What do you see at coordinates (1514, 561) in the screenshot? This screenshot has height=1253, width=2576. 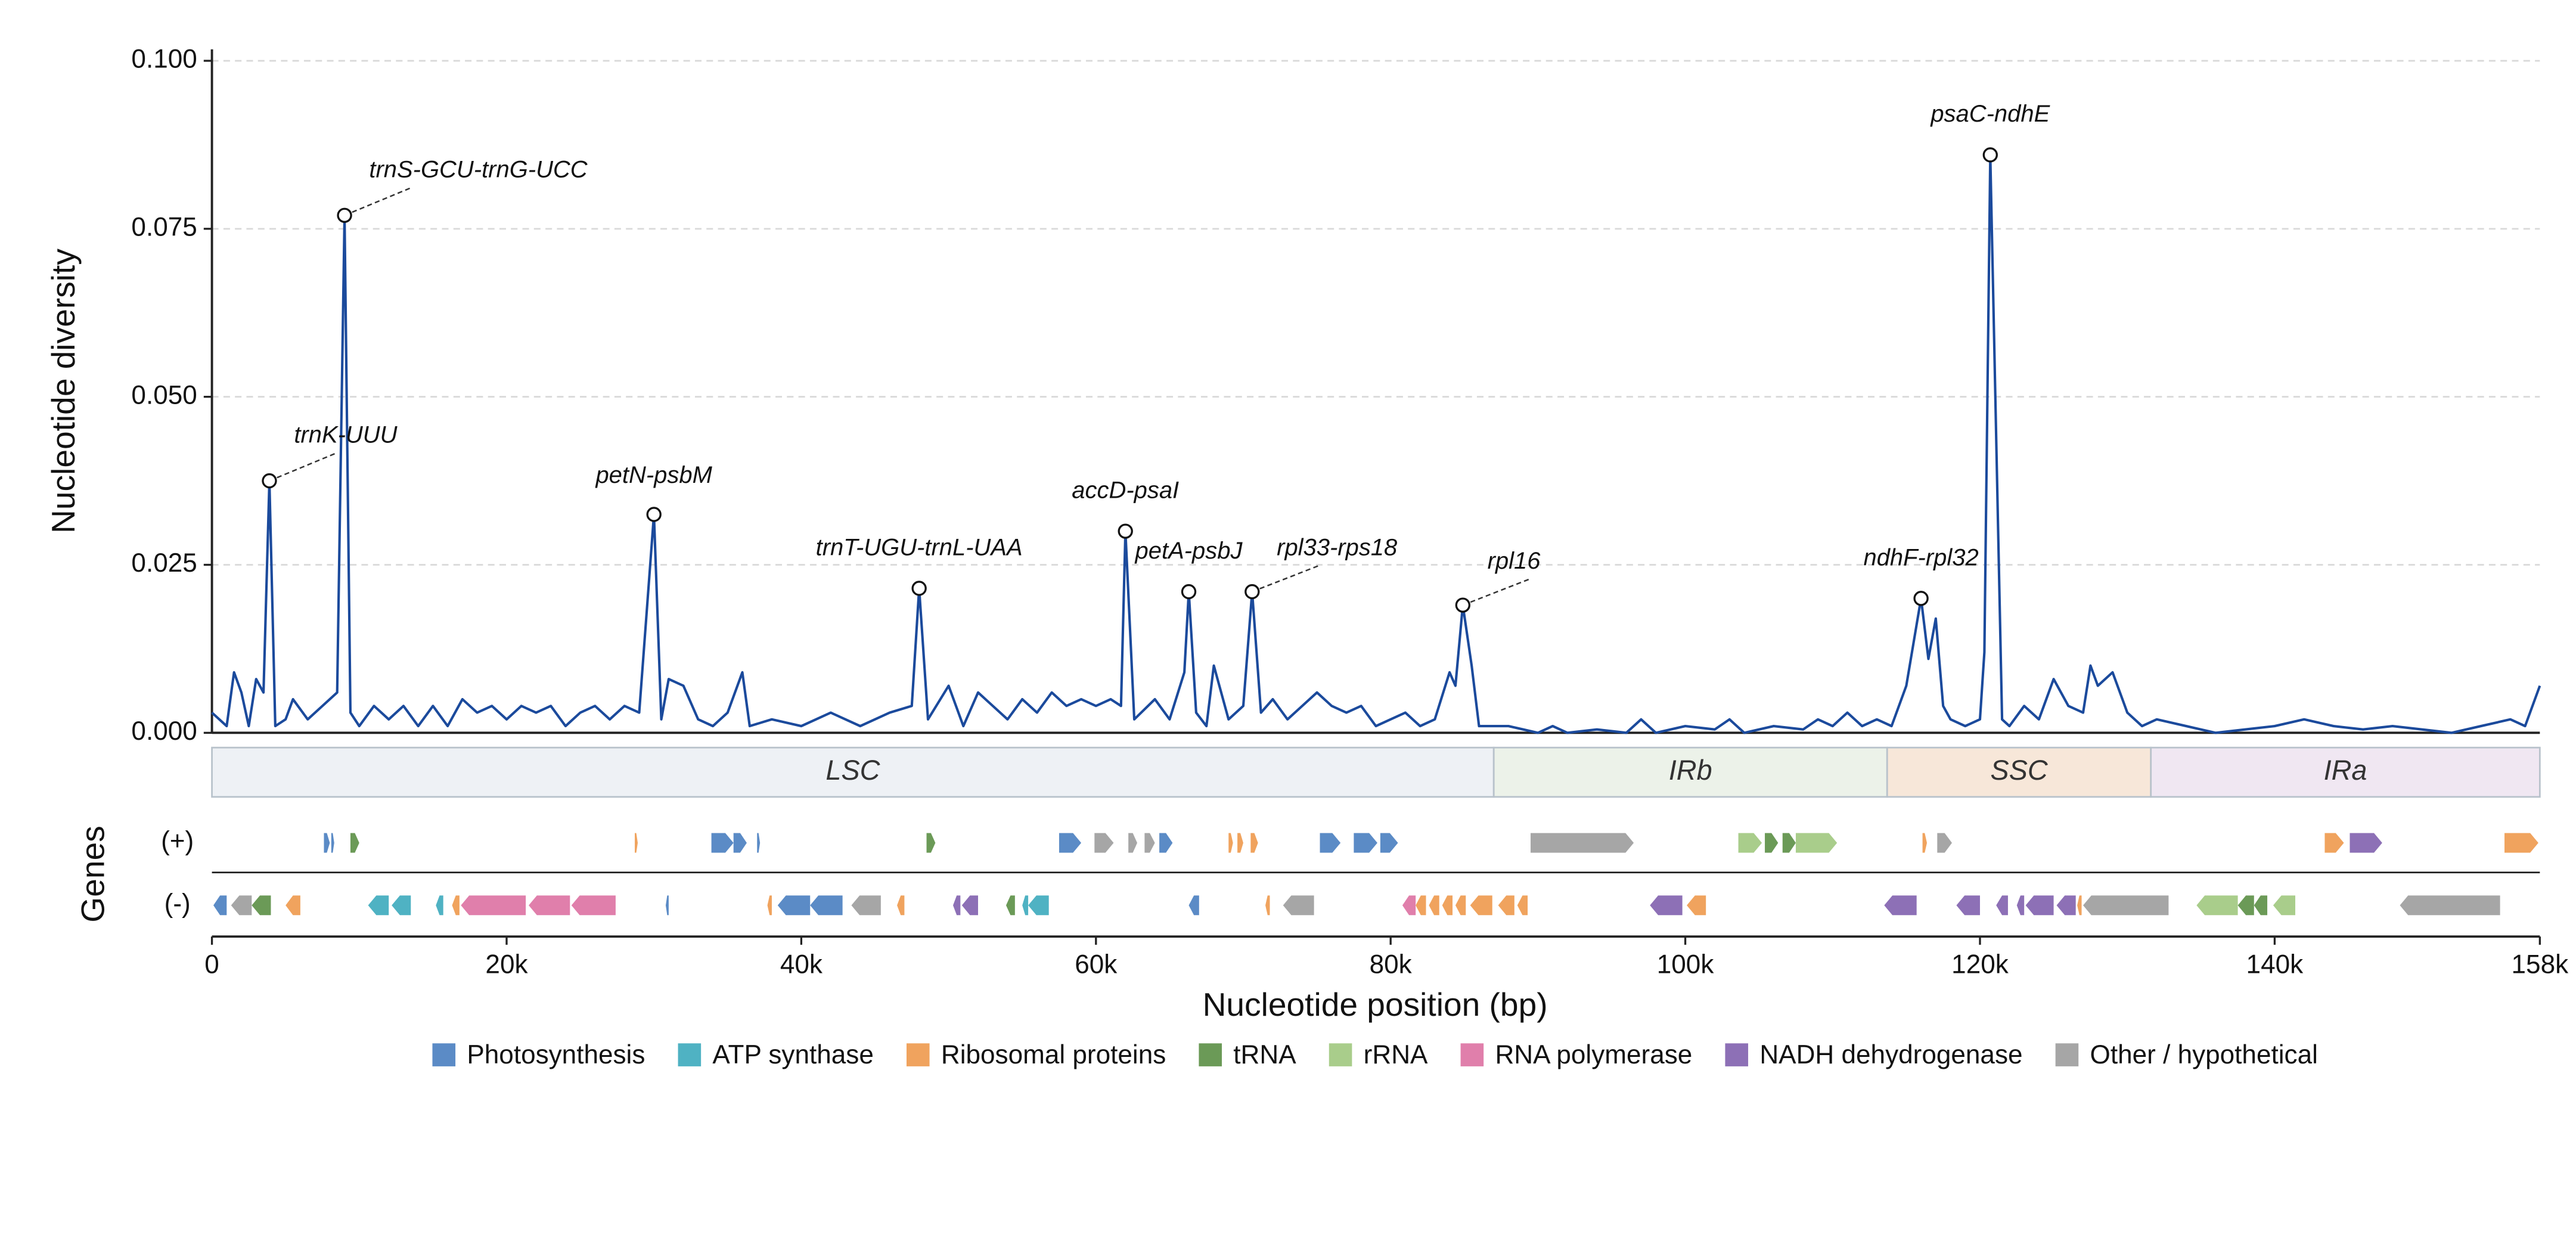 I see `annotation-label: rpl16` at bounding box center [1514, 561].